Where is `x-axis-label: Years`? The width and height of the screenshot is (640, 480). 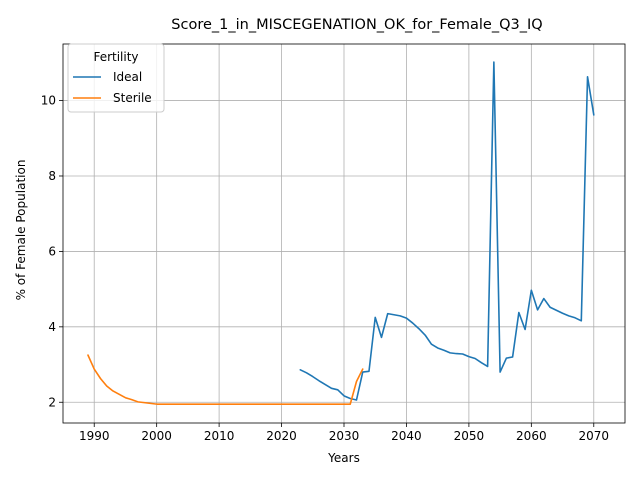
x-axis-label: Years is located at coordinates (343, 458).